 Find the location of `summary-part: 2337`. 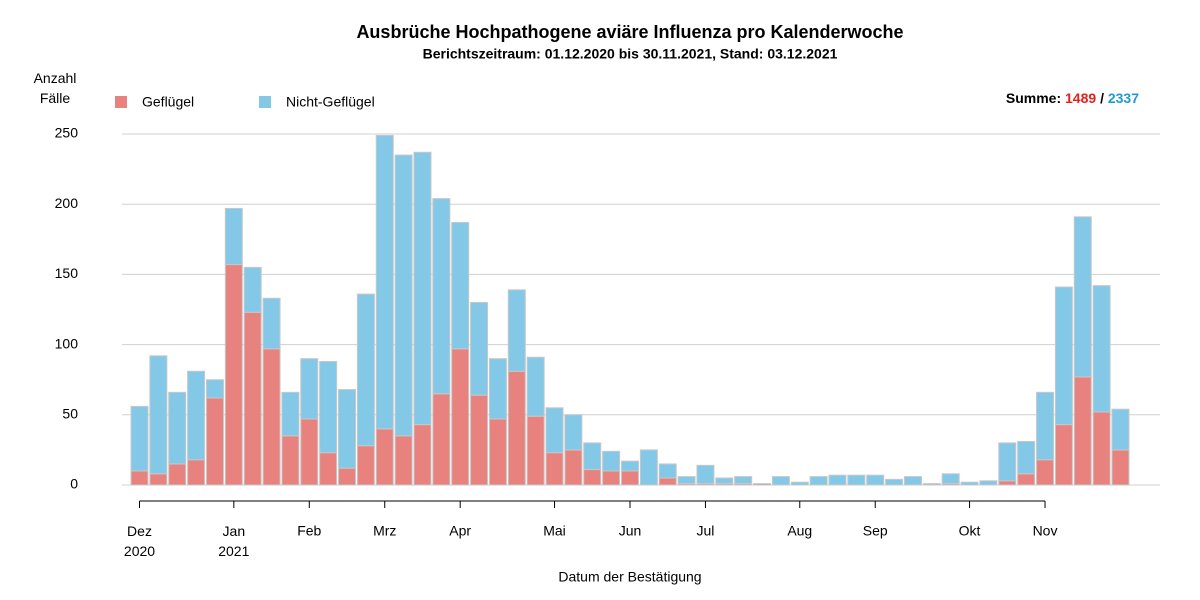

summary-part: 2337 is located at coordinates (1123, 98).